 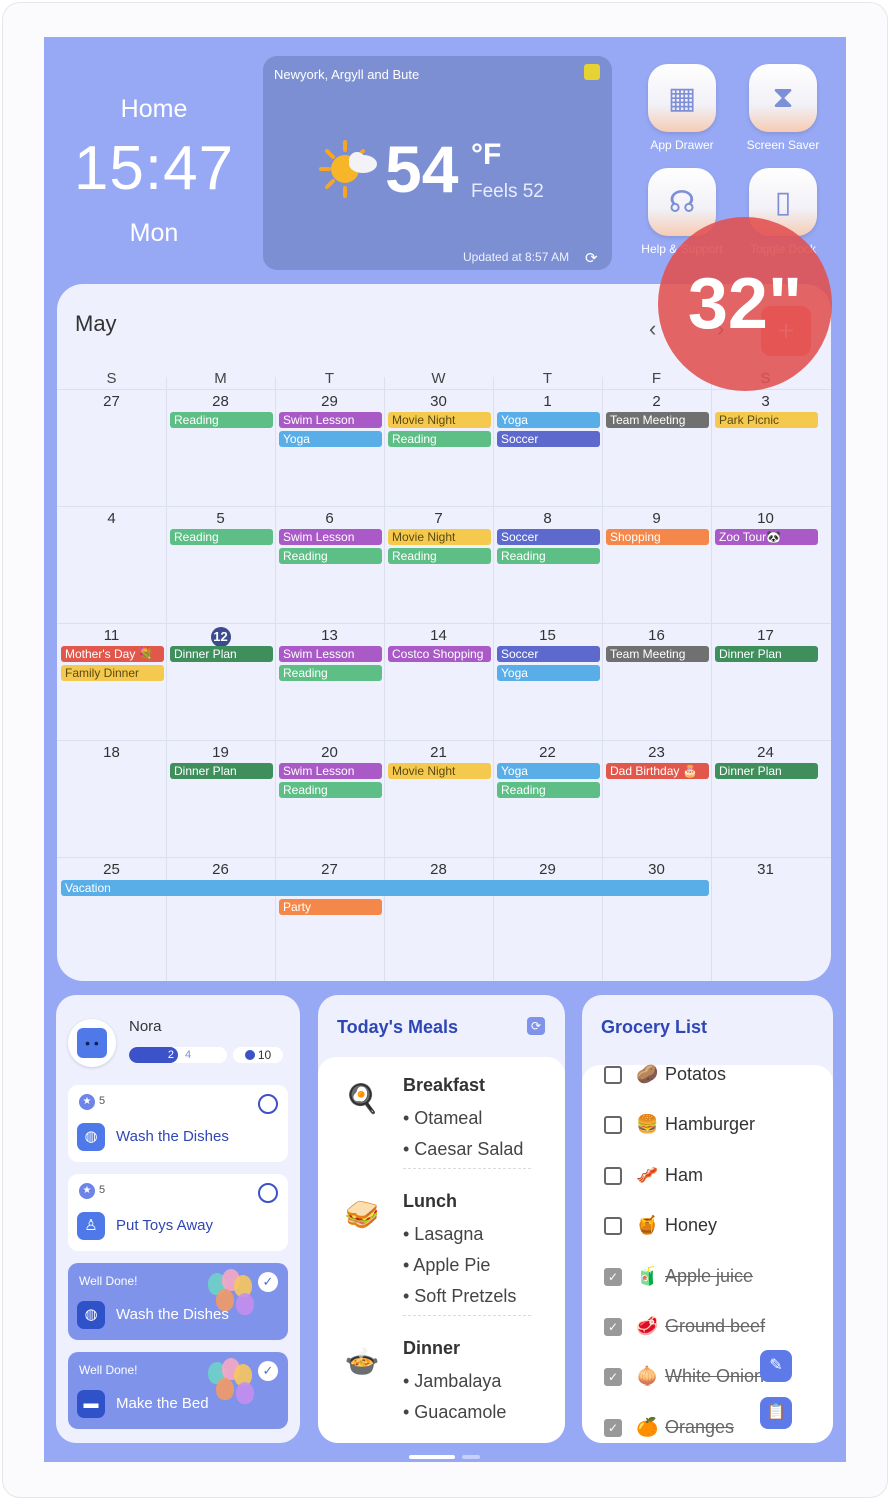 What do you see at coordinates (178, 1301) in the screenshot?
I see `chore-item-done: Well Done! ✓ ◍ Wash the Dishes` at bounding box center [178, 1301].